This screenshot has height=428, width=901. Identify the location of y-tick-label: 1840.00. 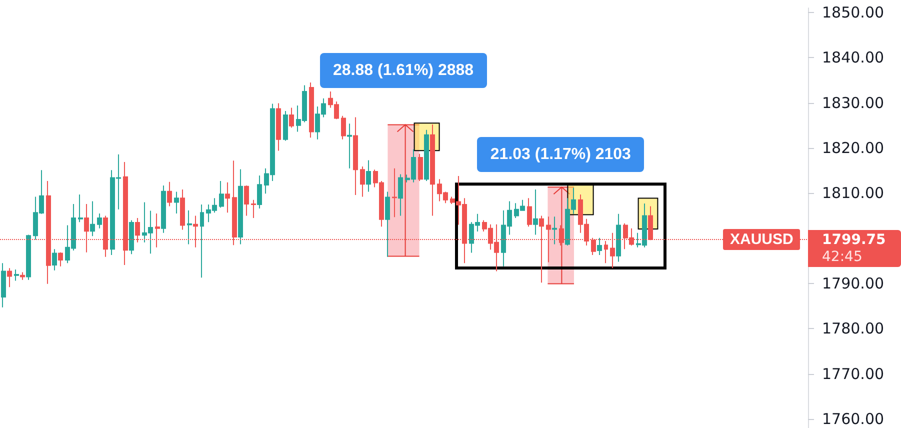
(853, 57).